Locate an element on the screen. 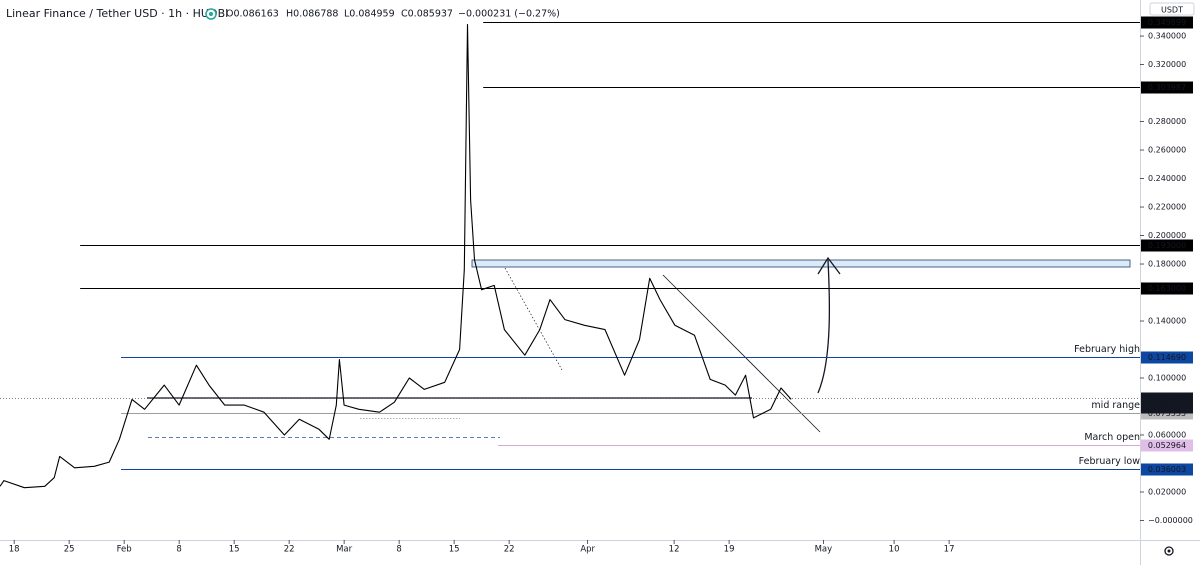 This screenshot has height=565, width=1200. level-price-label: 0.052964 is located at coordinates (1167, 445).